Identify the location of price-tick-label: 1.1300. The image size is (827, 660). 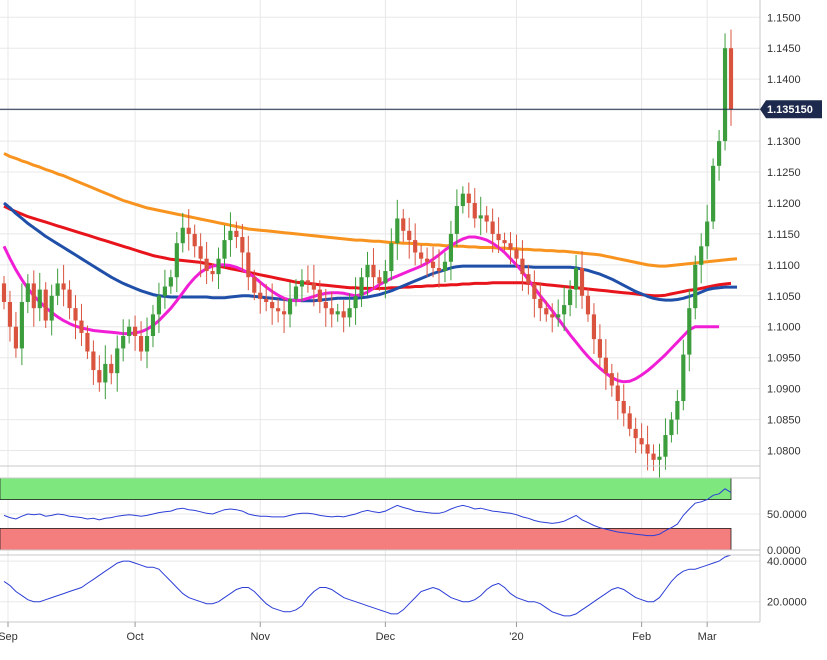
(784, 142).